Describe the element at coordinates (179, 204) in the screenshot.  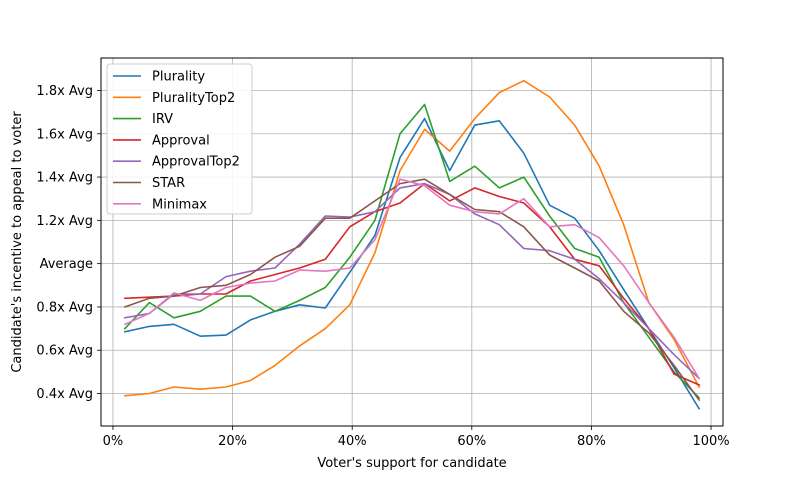
I see `legend-label-minimax: Minimax` at that location.